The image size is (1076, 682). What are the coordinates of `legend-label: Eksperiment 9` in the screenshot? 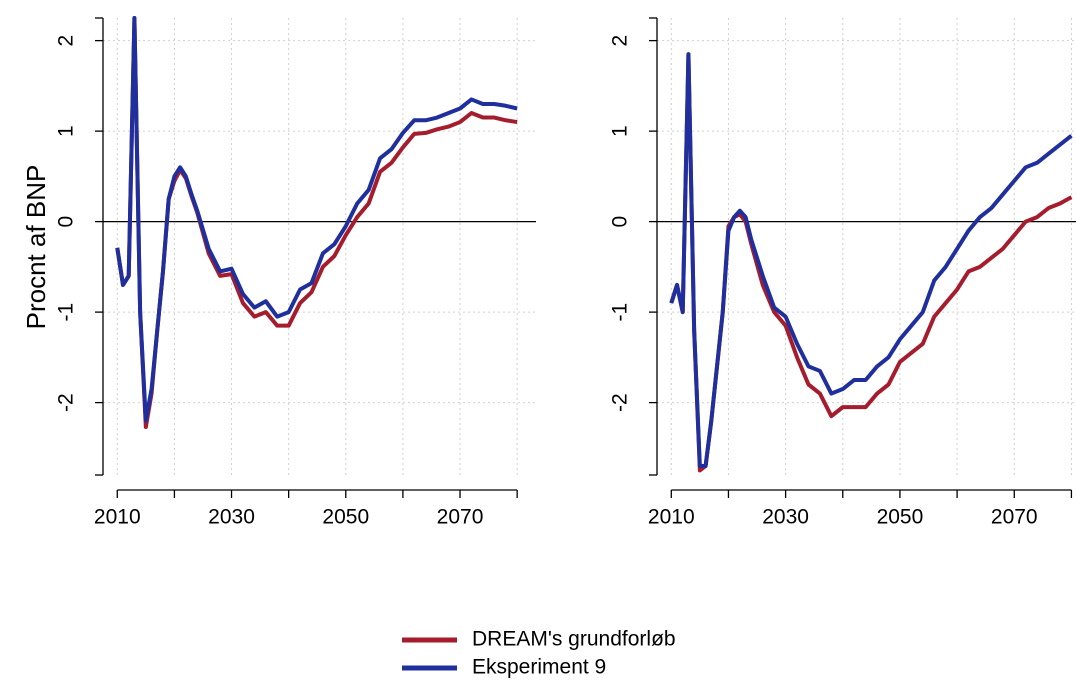 It's located at (539, 667).